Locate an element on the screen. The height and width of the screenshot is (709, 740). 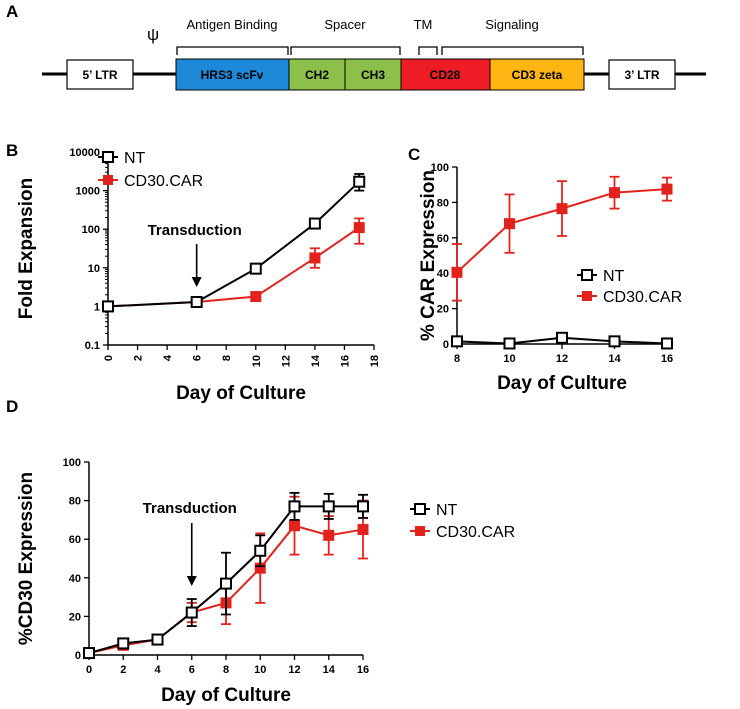
ltr3-box is located at coordinates (642, 74).